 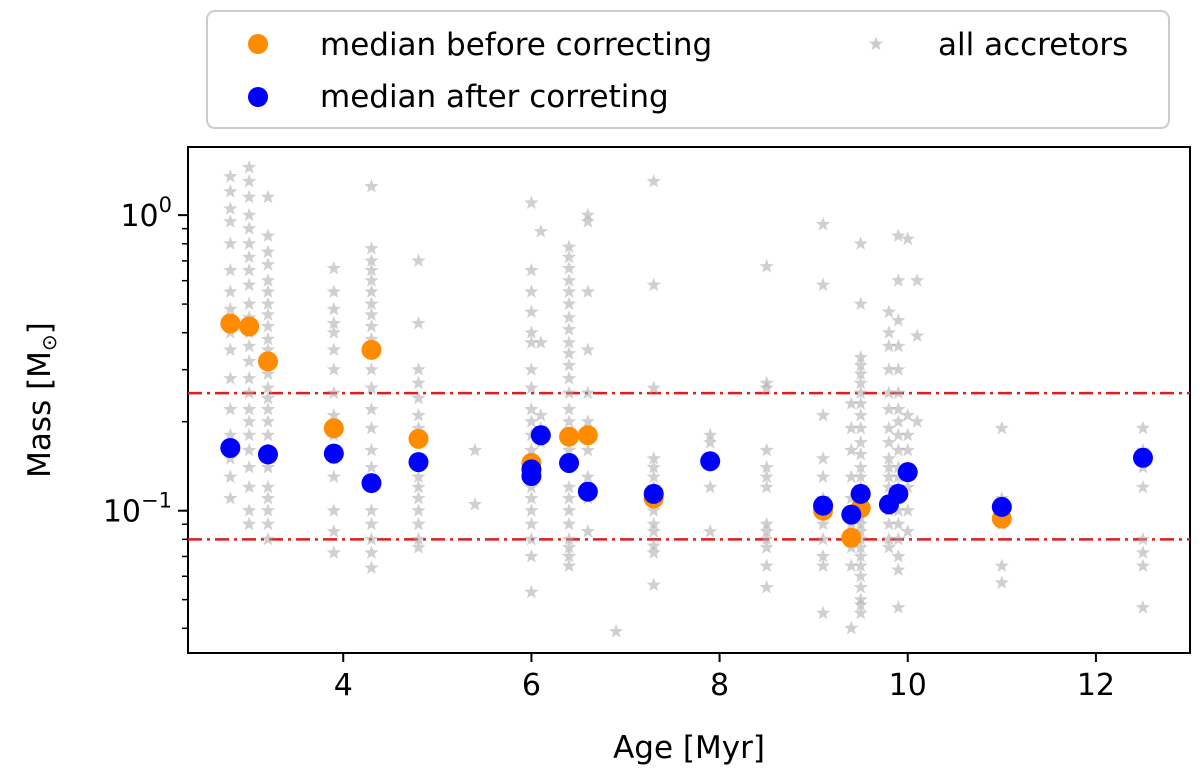 What do you see at coordinates (494, 97) in the screenshot?
I see `legend-label-after: median after correting` at bounding box center [494, 97].